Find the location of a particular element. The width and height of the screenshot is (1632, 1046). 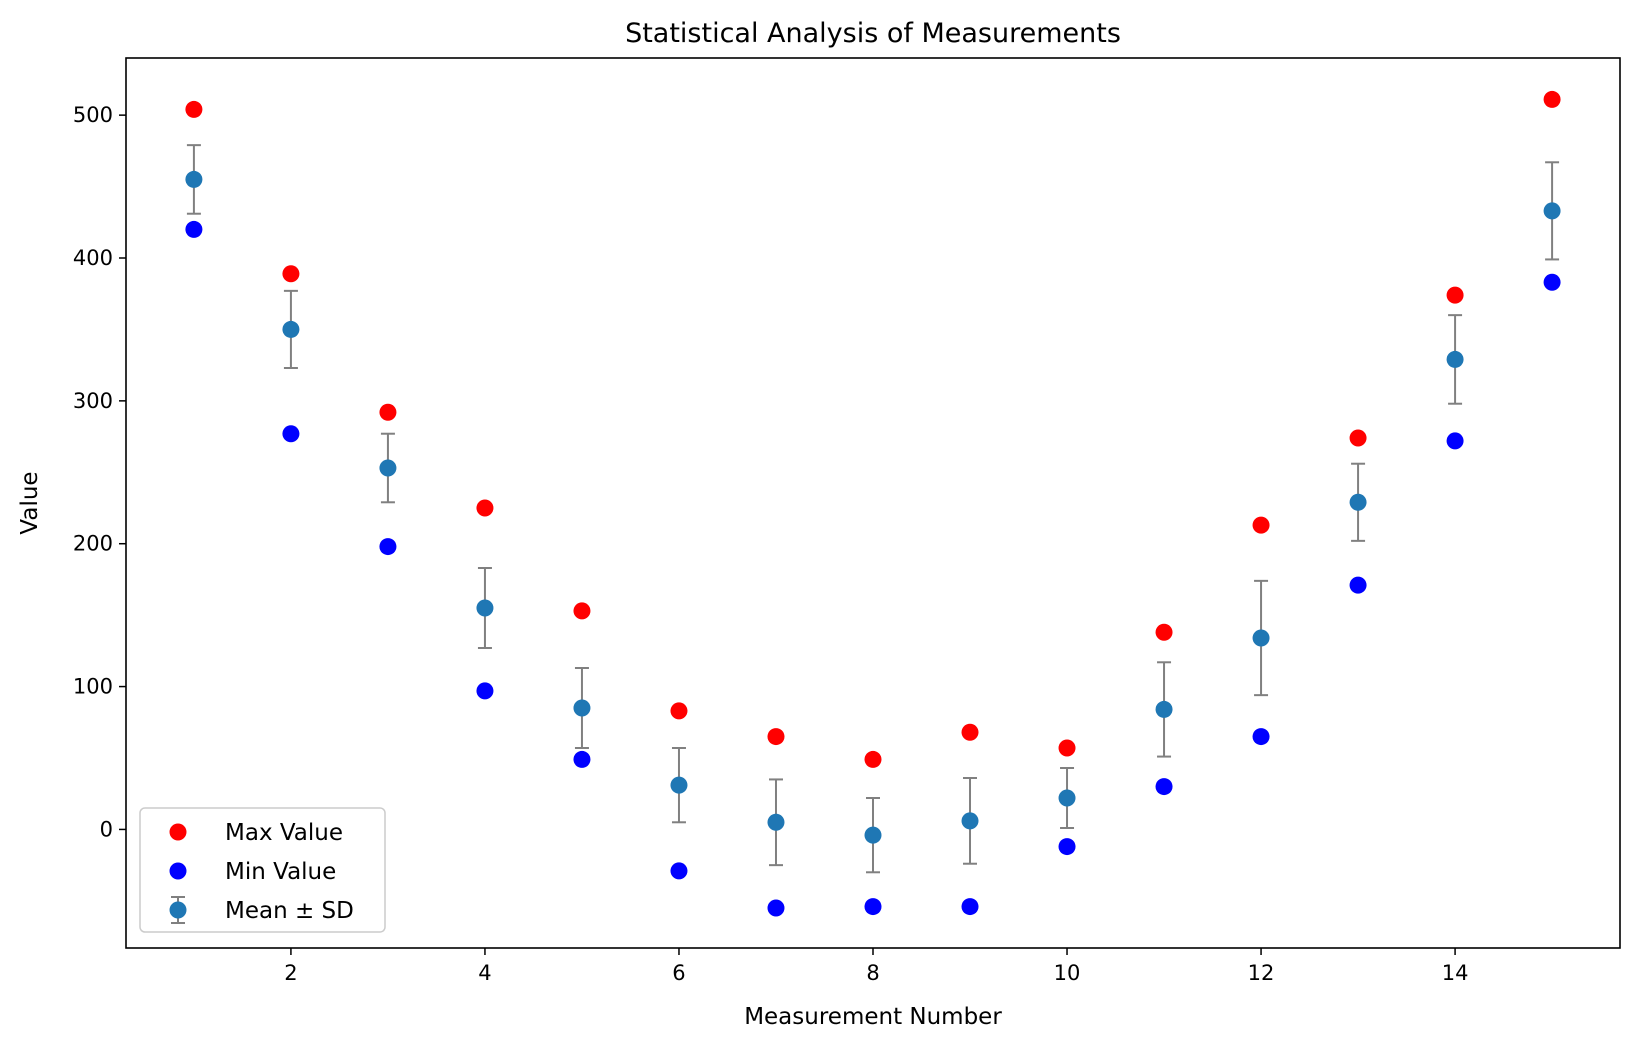

x-tick-label: 6 is located at coordinates (678, 973).